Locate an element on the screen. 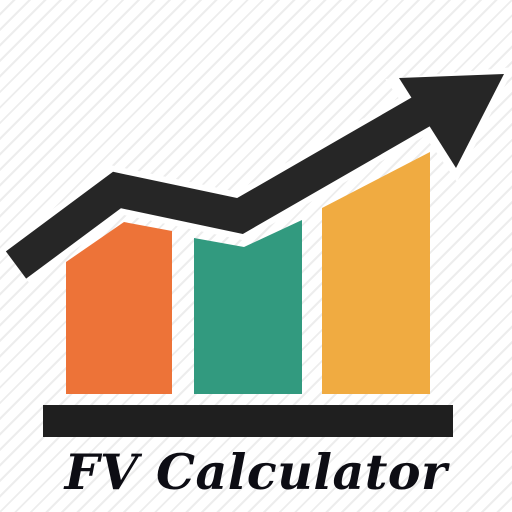  orange-bar is located at coordinates (119, 308).